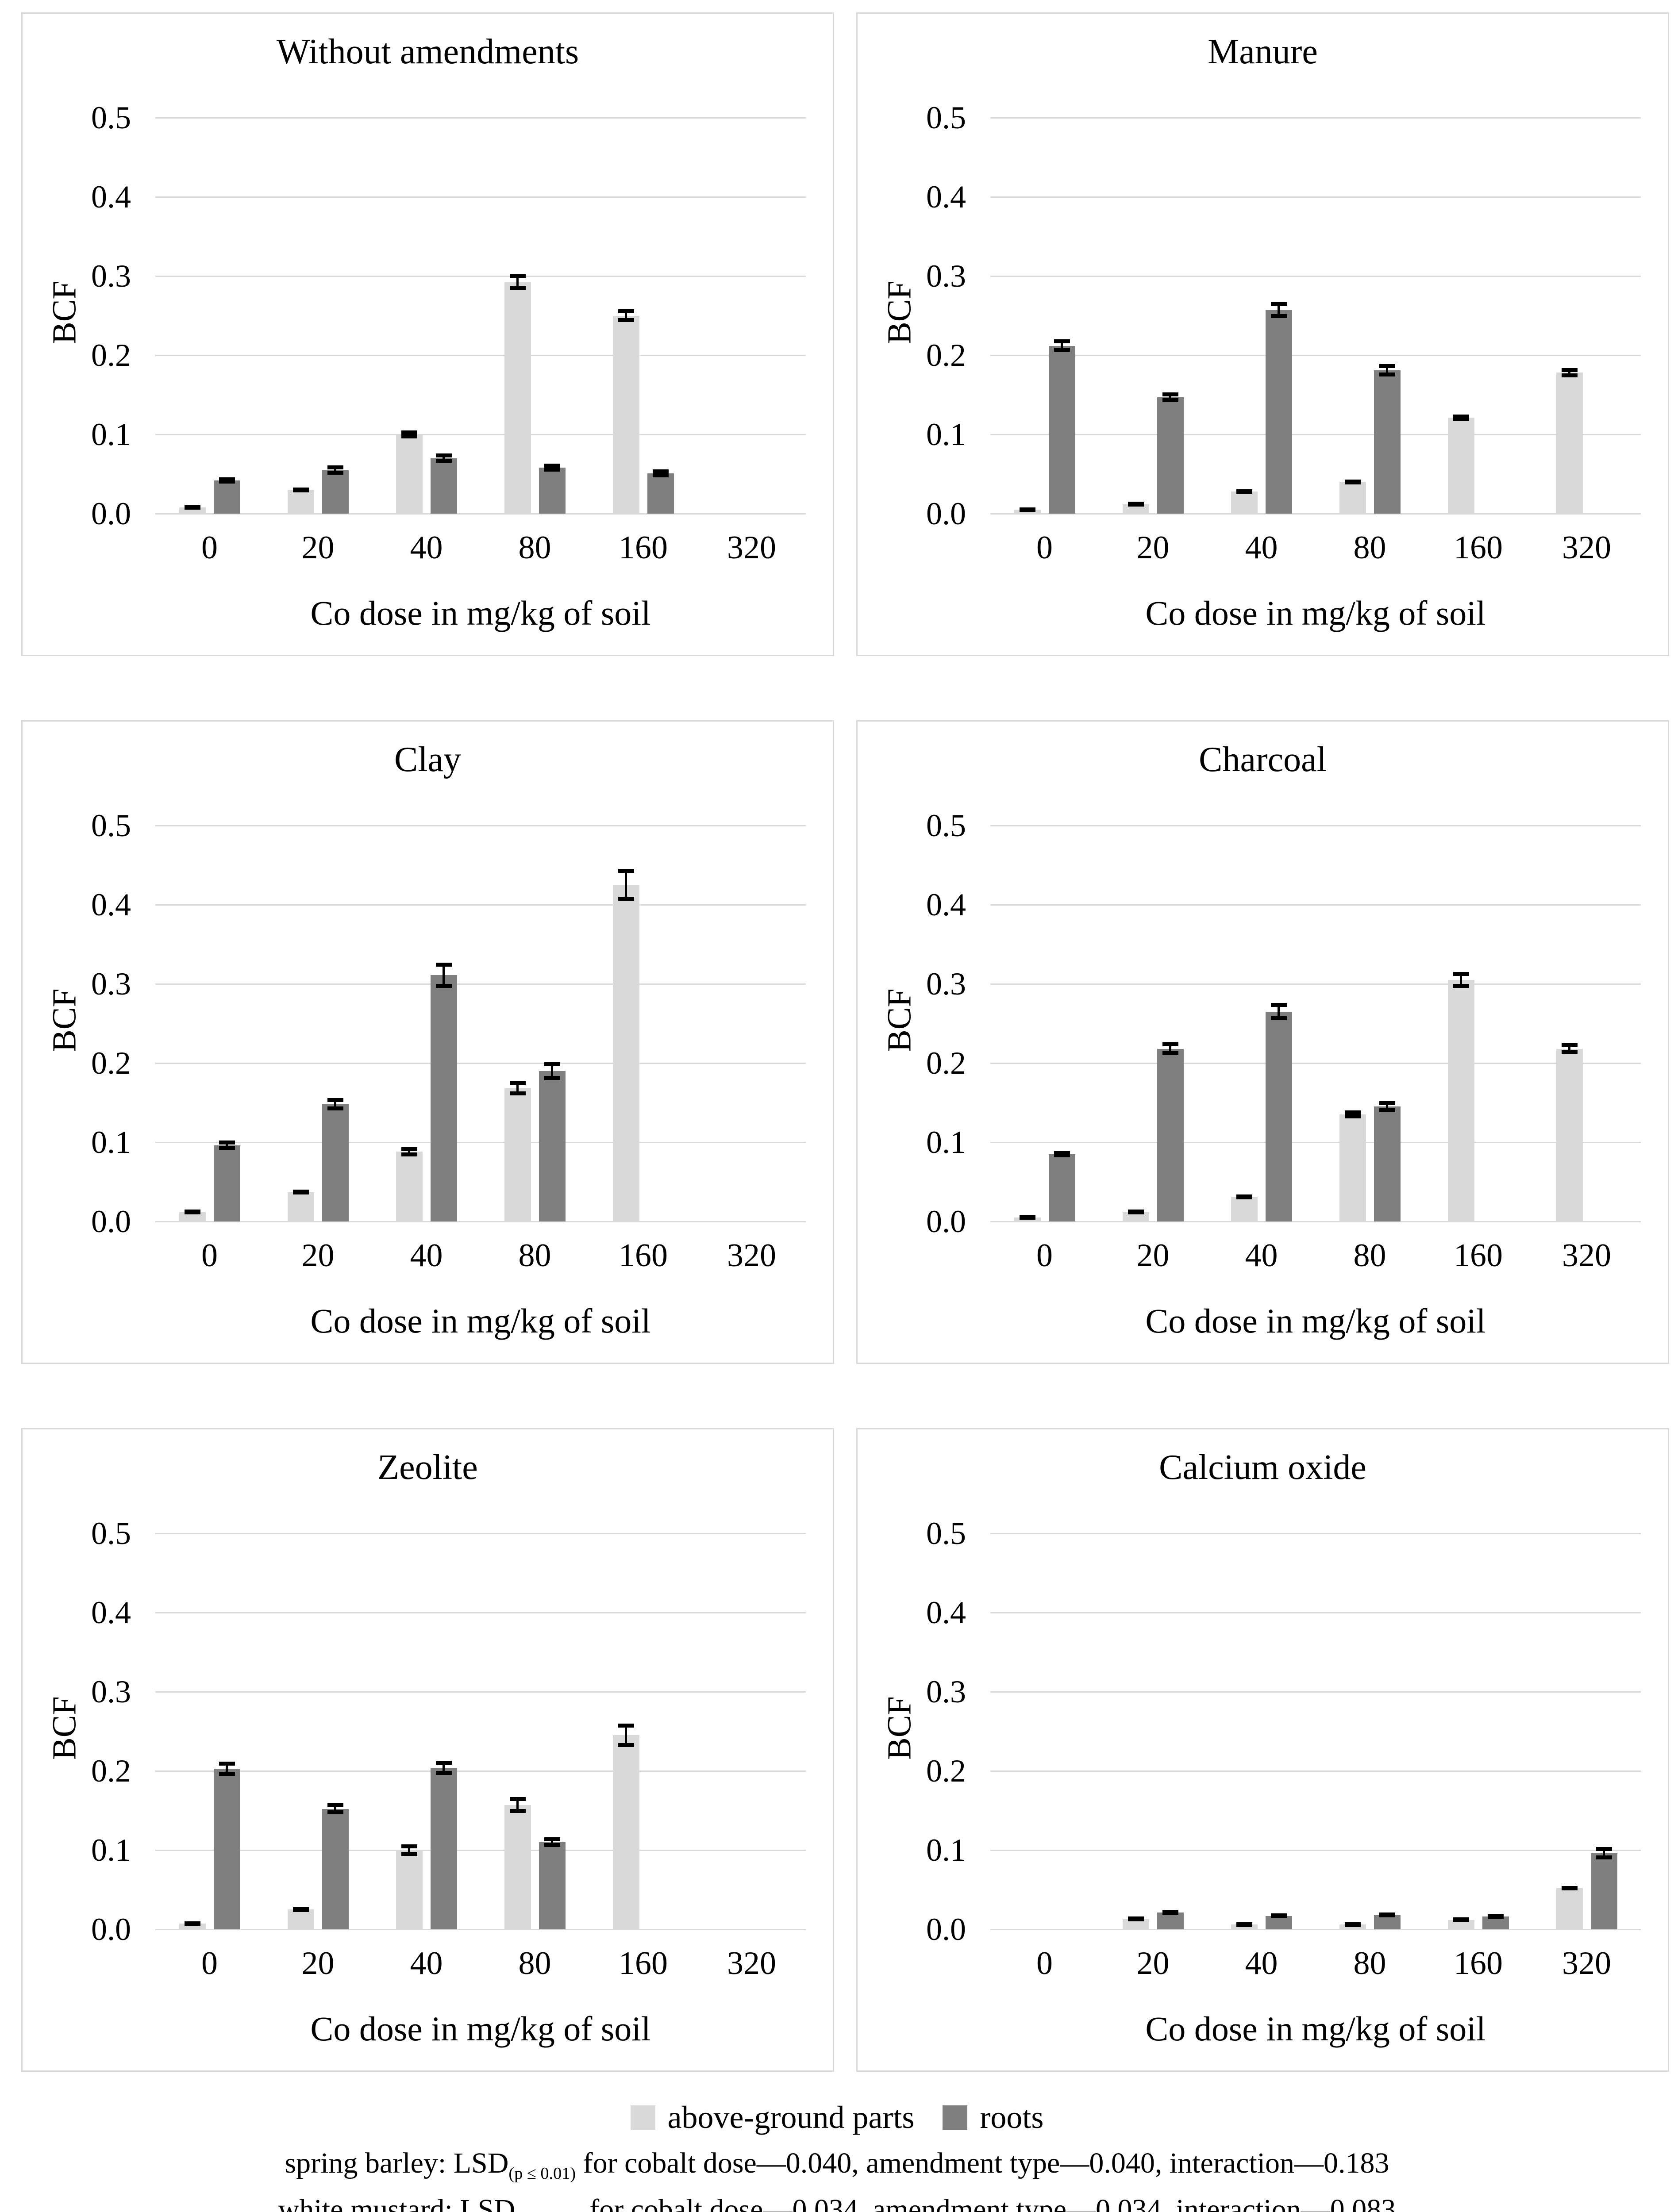 The image size is (1674, 2212). I want to click on x-tick-label: 320, so click(1586, 548).